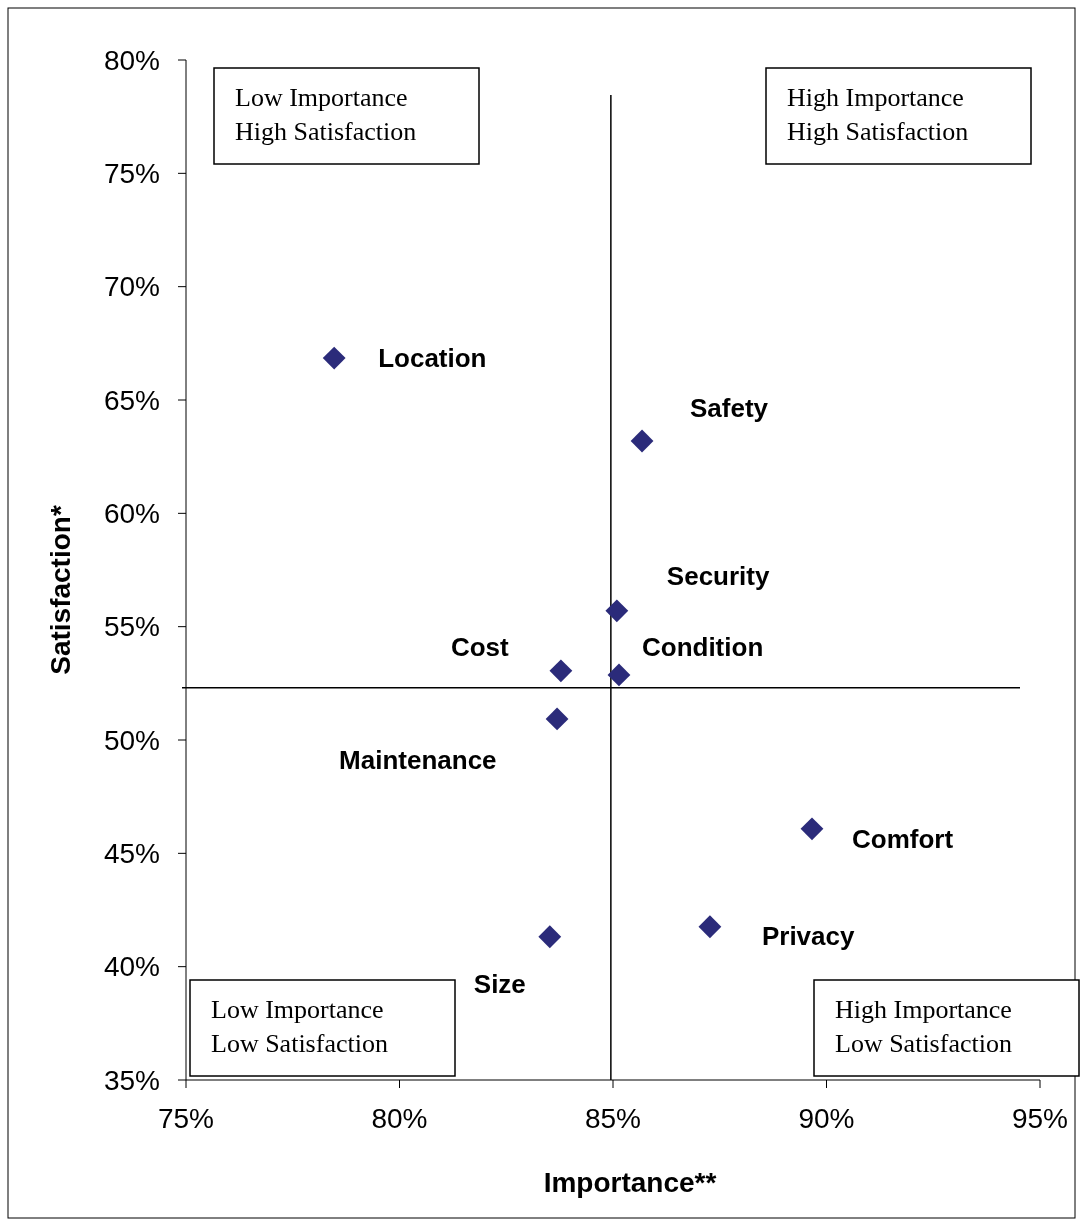  What do you see at coordinates (131, 287) in the screenshot?
I see `y-tick-label: 70%` at bounding box center [131, 287].